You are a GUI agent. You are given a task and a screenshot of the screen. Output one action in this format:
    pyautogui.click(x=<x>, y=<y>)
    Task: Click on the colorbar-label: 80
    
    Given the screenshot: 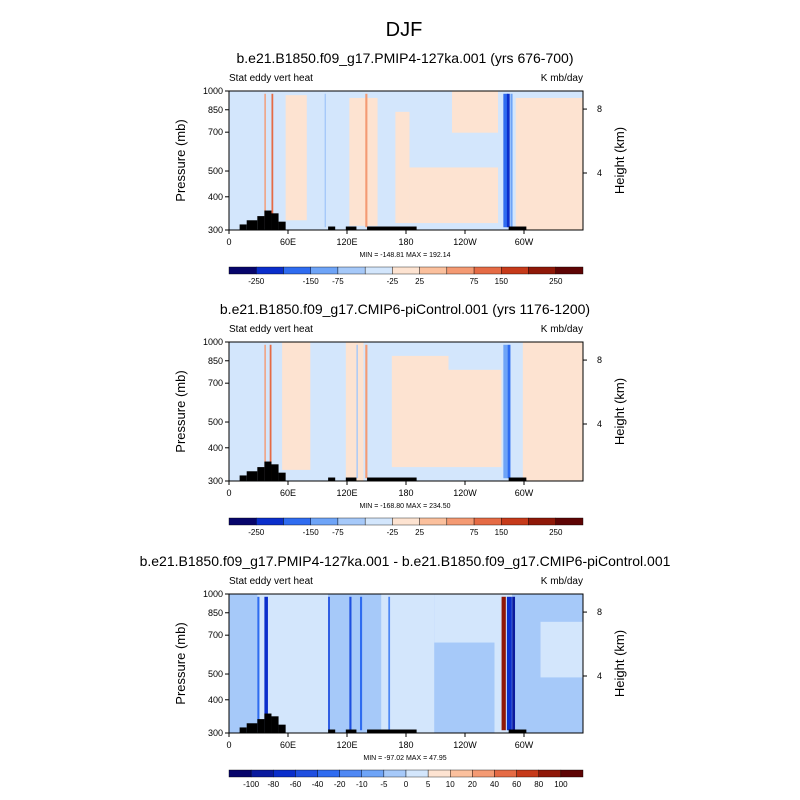 What is the action you would take?
    pyautogui.click(x=538, y=784)
    